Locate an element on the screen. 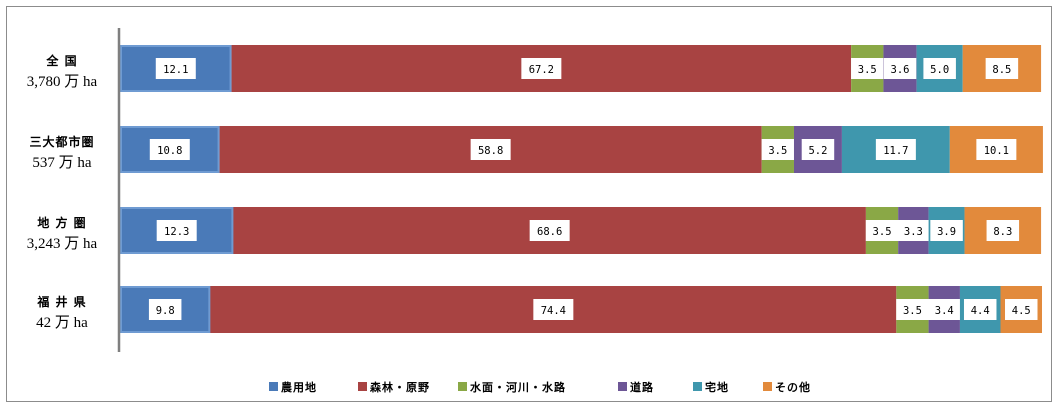 This screenshot has width=1060, height=410. category-name-label: 全 国 is located at coordinates (61, 60).